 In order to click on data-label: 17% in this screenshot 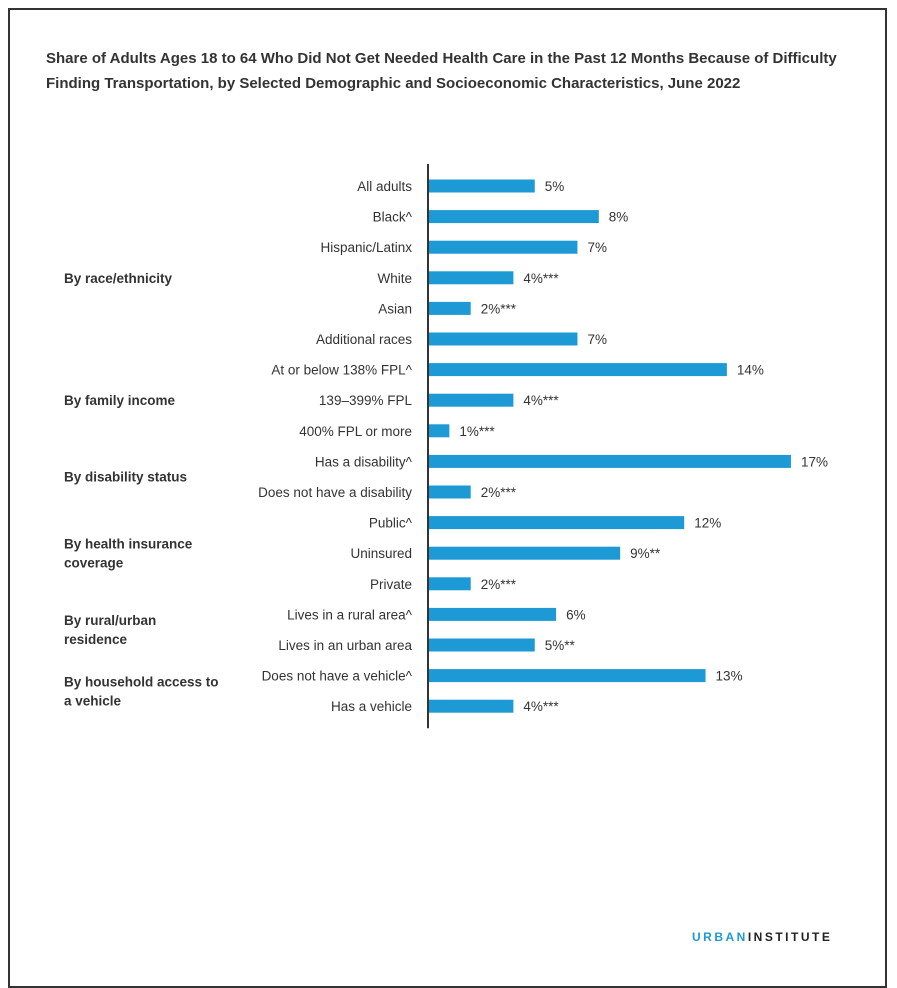, I will do `click(814, 461)`.